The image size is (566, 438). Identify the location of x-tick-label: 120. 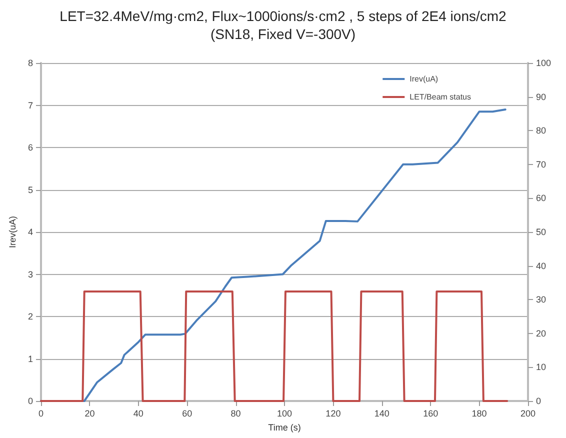
(333, 413).